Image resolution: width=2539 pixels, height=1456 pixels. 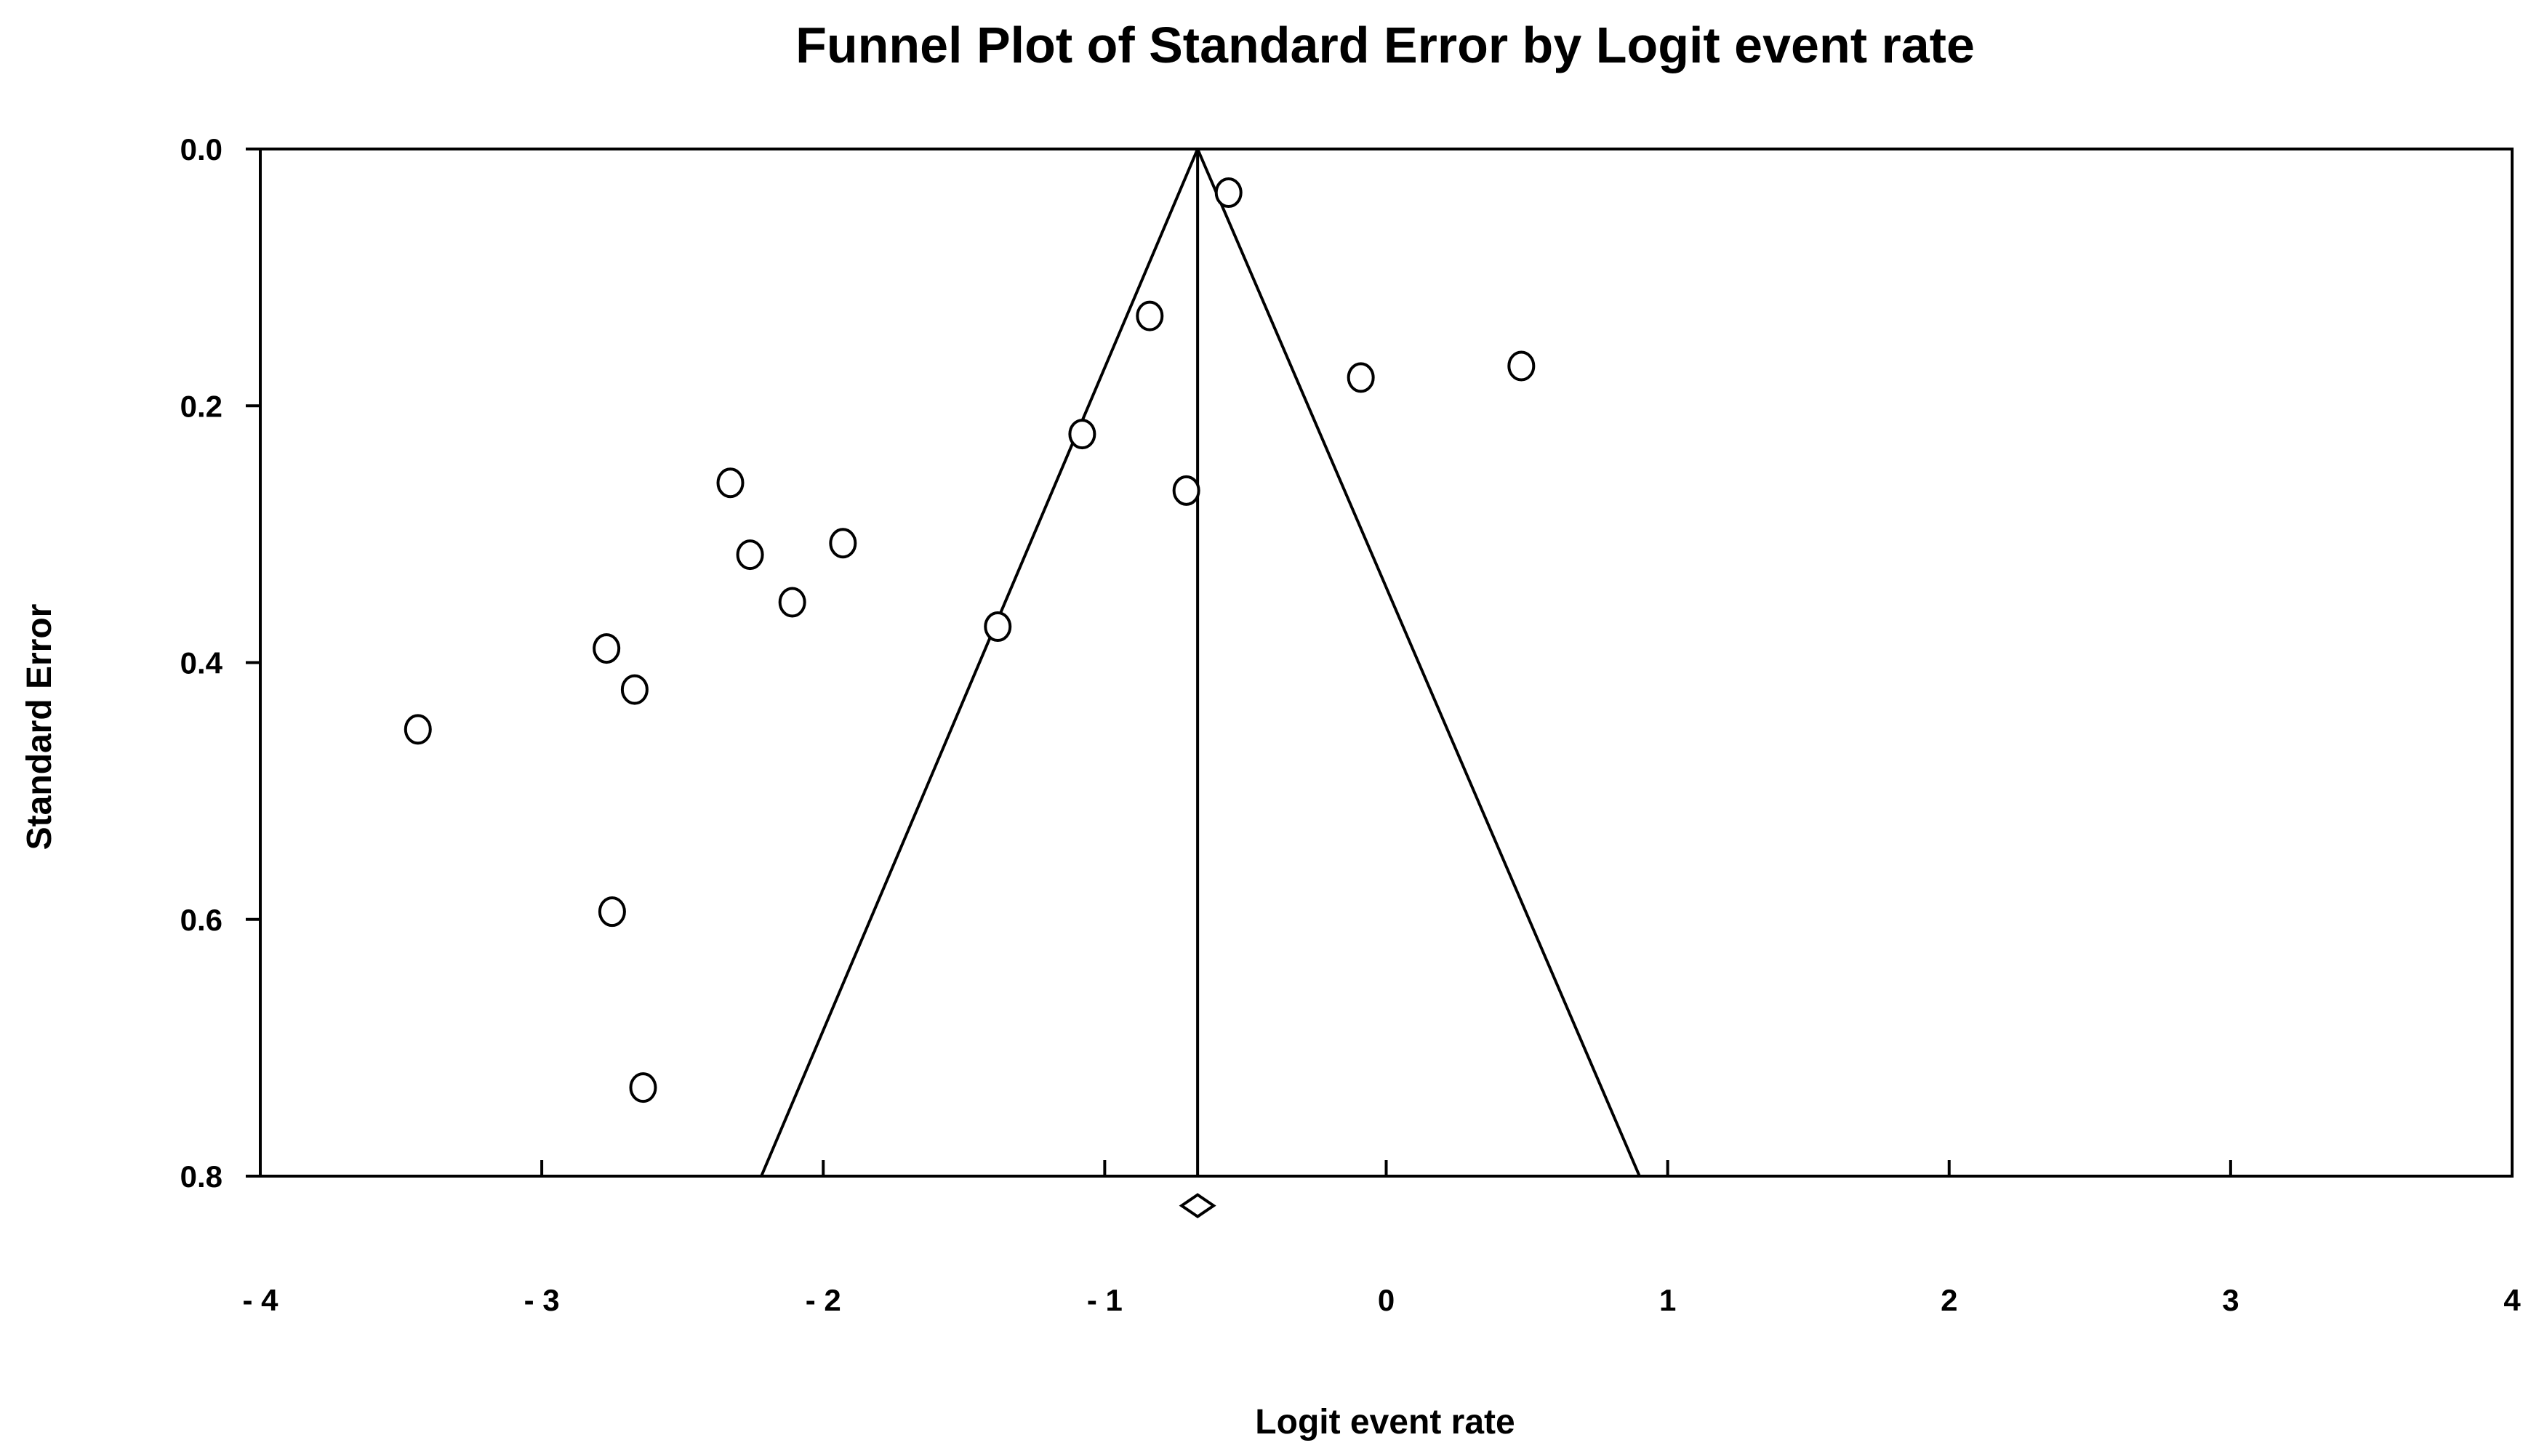 I want to click on x-axis: - 4 - 3 - 2 - 1 0 1 2 3 4, so click(x=1381, y=1238).